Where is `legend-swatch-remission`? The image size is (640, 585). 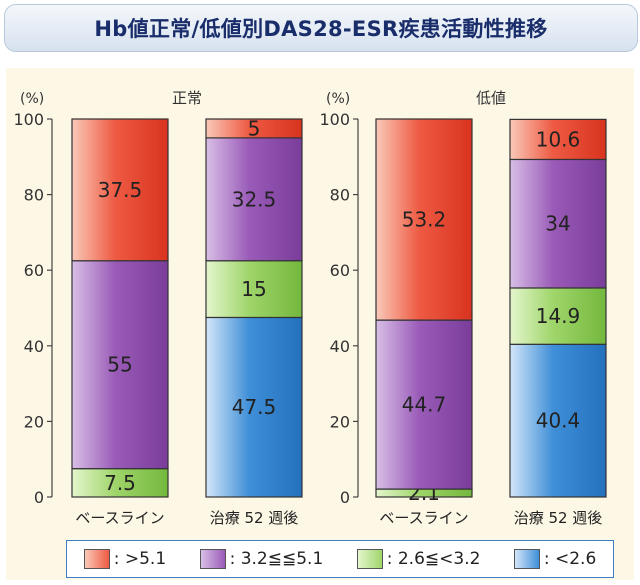
legend-swatch-remission is located at coordinates (526, 559).